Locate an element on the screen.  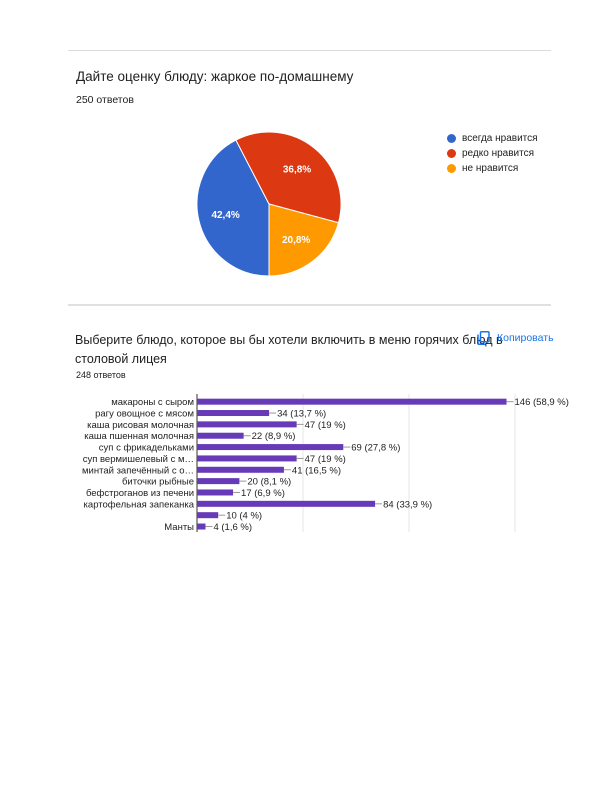
bar-value-label: 41 (16,5 %) is located at coordinates (316, 470).